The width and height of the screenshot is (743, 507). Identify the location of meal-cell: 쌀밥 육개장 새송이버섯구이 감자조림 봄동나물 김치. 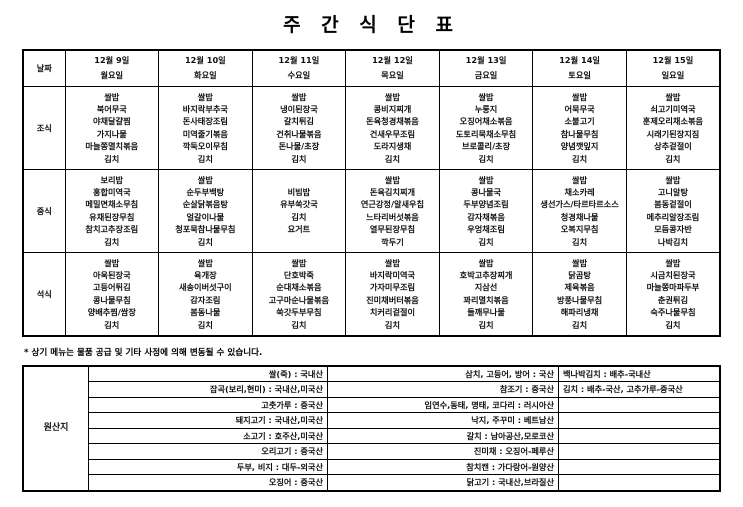
(205, 294).